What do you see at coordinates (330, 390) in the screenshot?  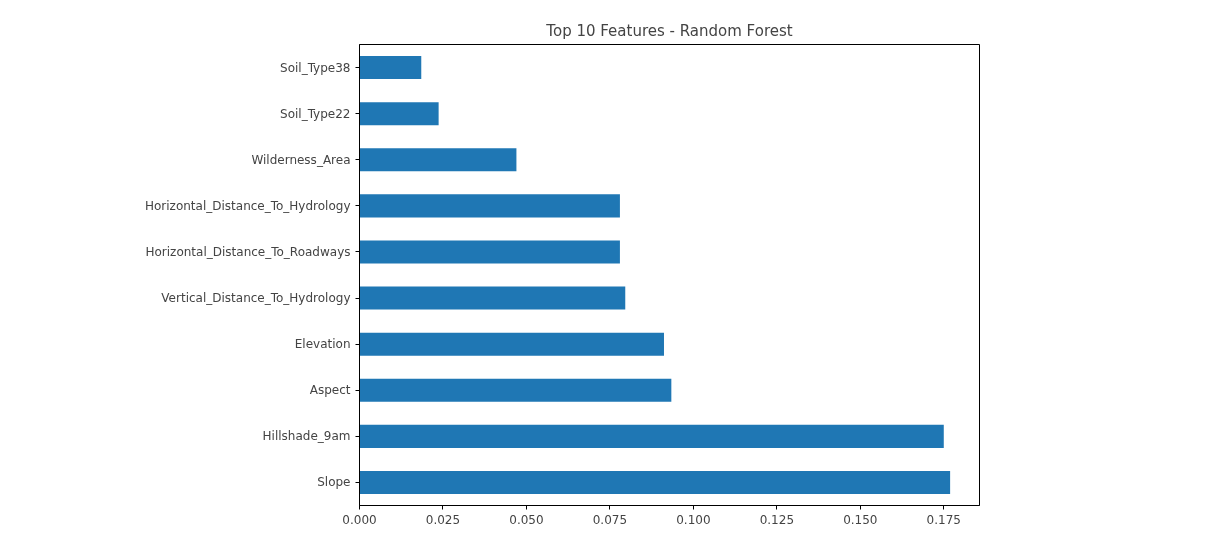 I see `y-tick-label: Aspect` at bounding box center [330, 390].